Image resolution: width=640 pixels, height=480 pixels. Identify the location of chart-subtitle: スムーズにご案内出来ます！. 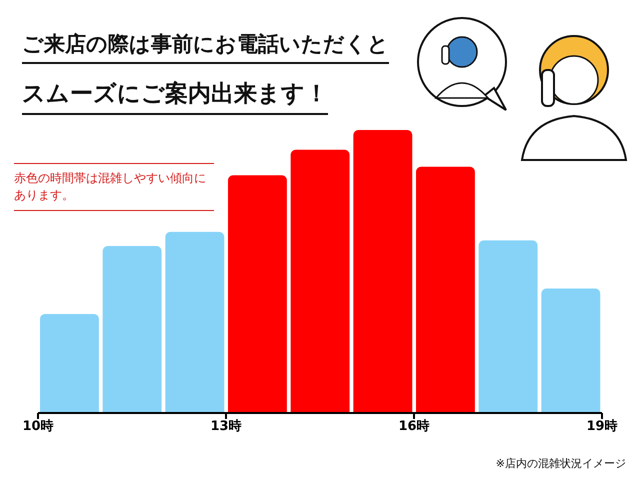
(175, 96).